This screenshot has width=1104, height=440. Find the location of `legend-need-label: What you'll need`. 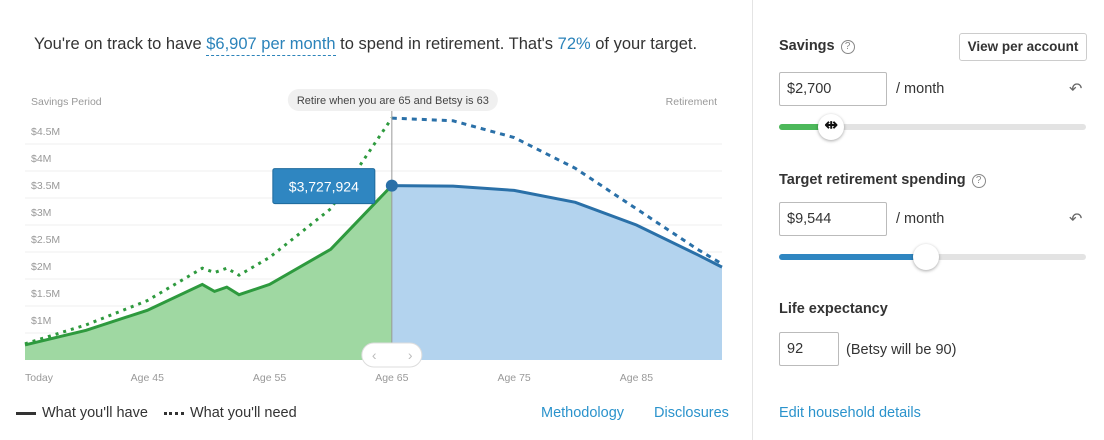

legend-need-label: What you'll need is located at coordinates (243, 413).